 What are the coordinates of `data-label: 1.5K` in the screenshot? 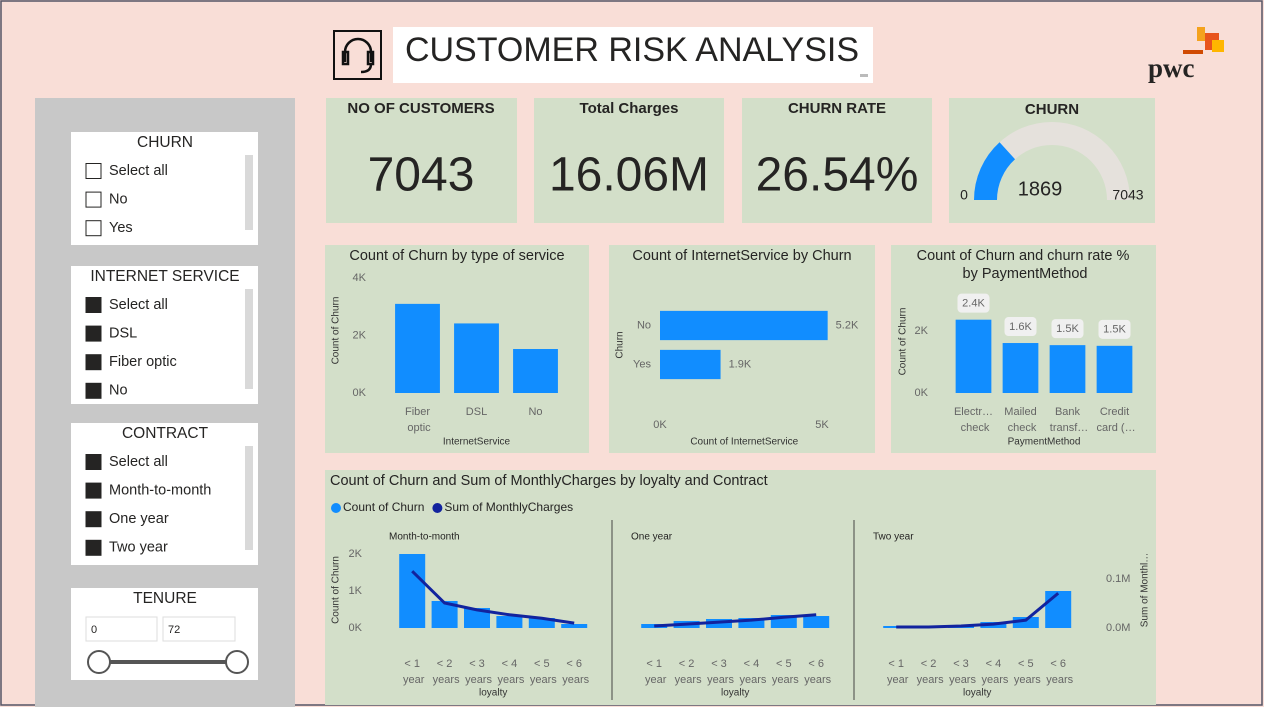 It's located at (1114, 330).